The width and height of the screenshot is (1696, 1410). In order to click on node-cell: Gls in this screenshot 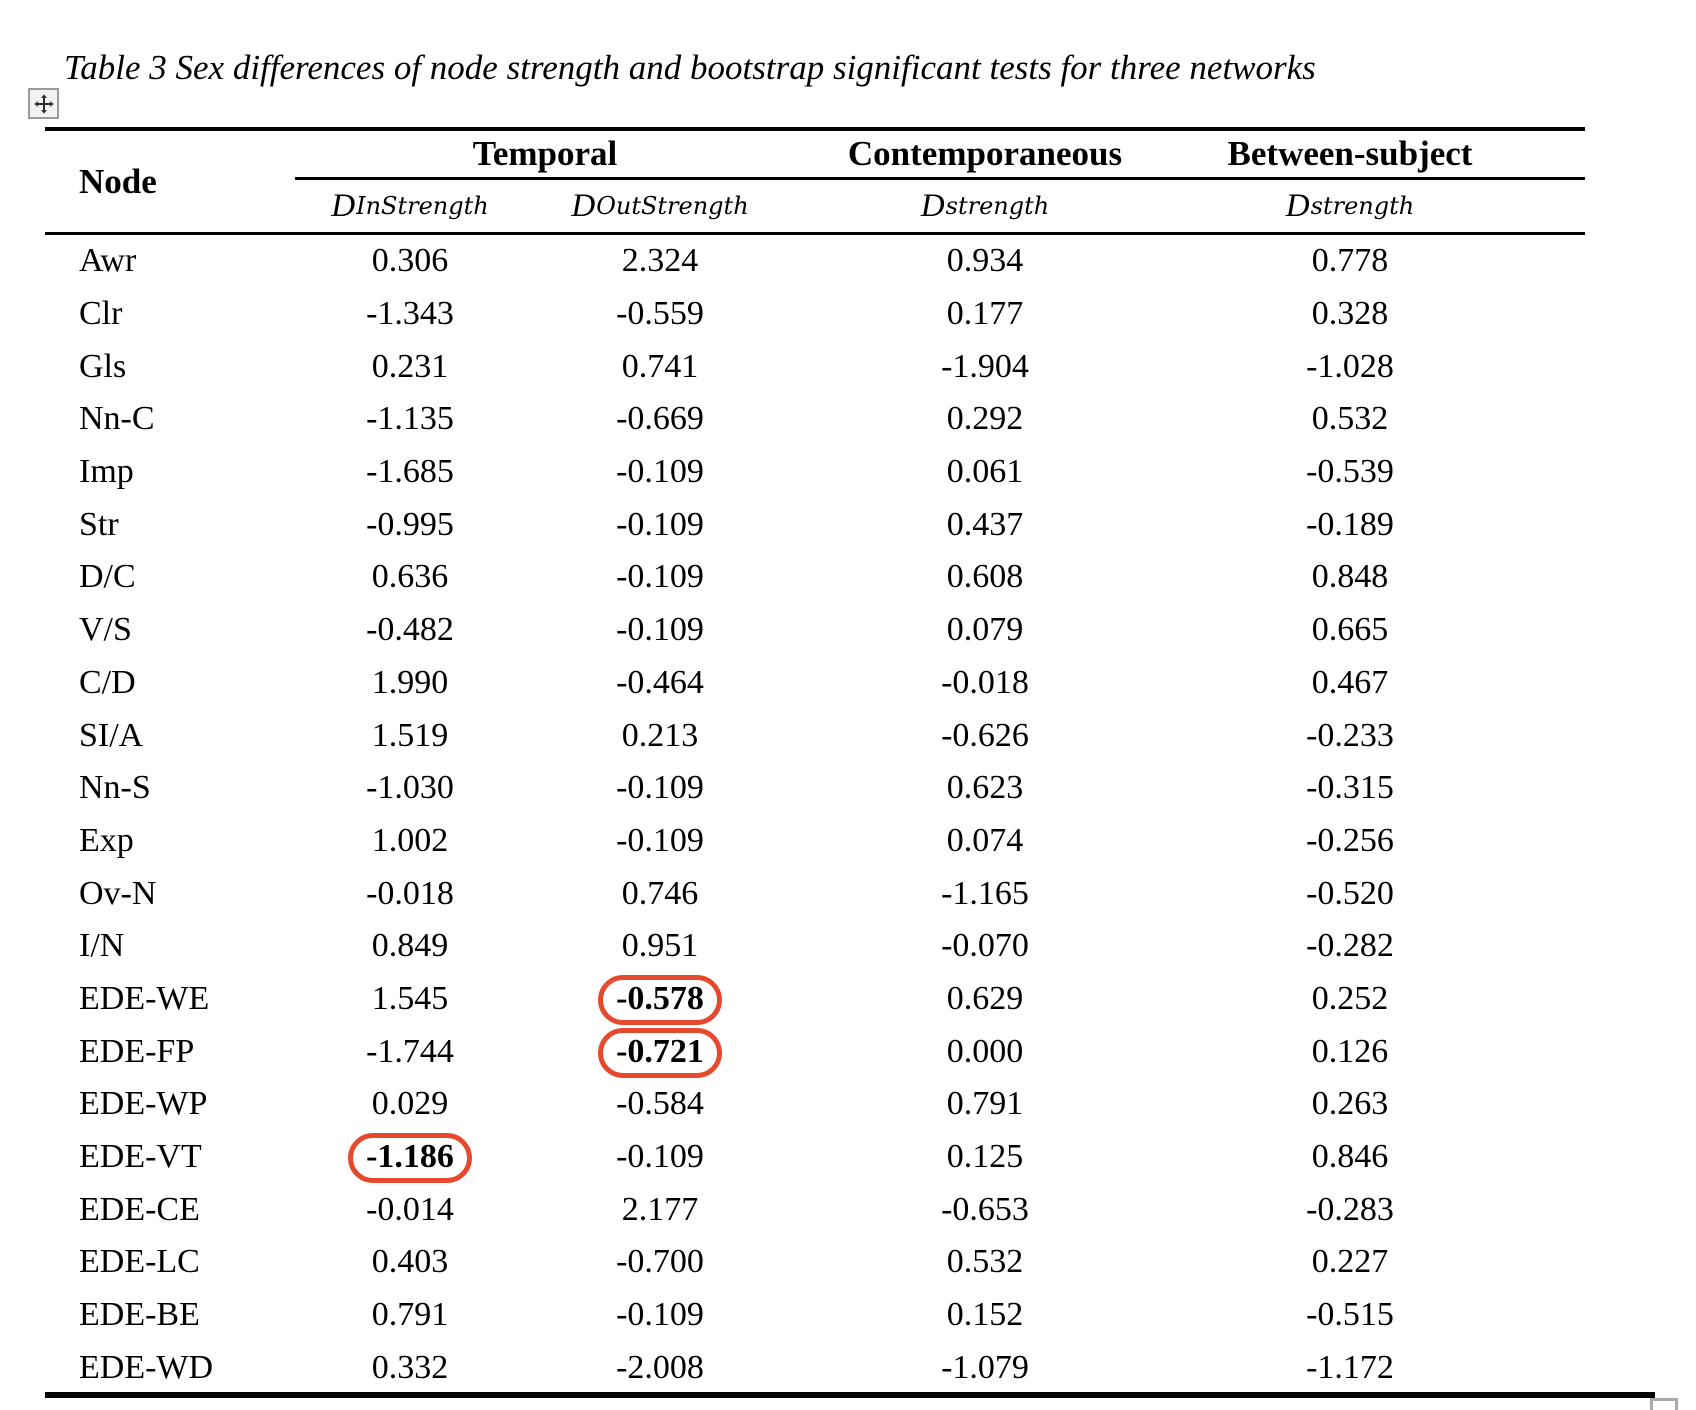, I will do `click(103, 366)`.